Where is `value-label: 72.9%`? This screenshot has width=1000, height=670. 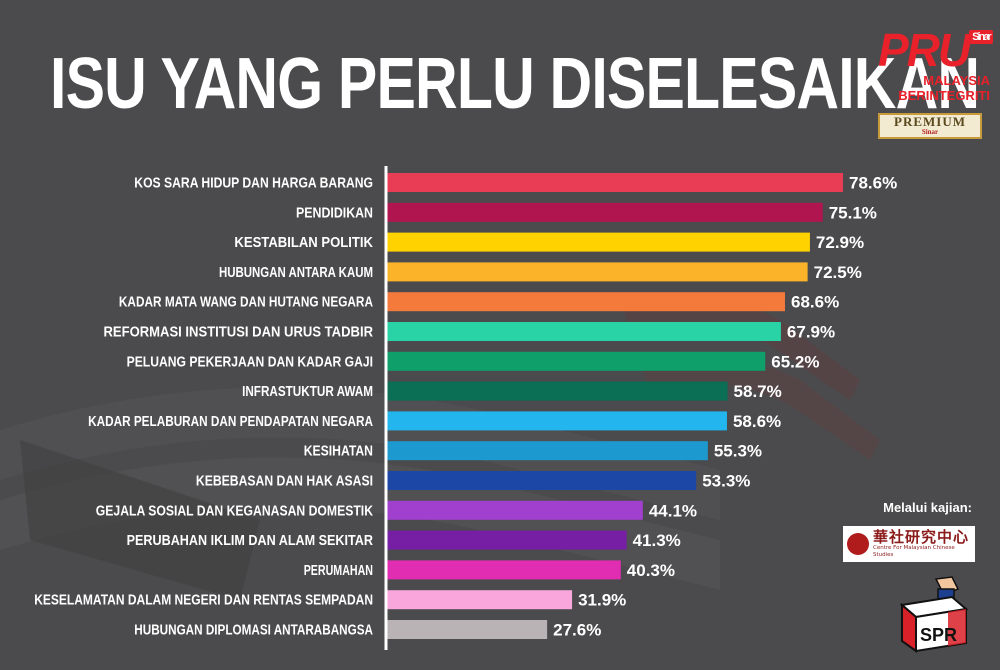
value-label: 72.9% is located at coordinates (840, 242).